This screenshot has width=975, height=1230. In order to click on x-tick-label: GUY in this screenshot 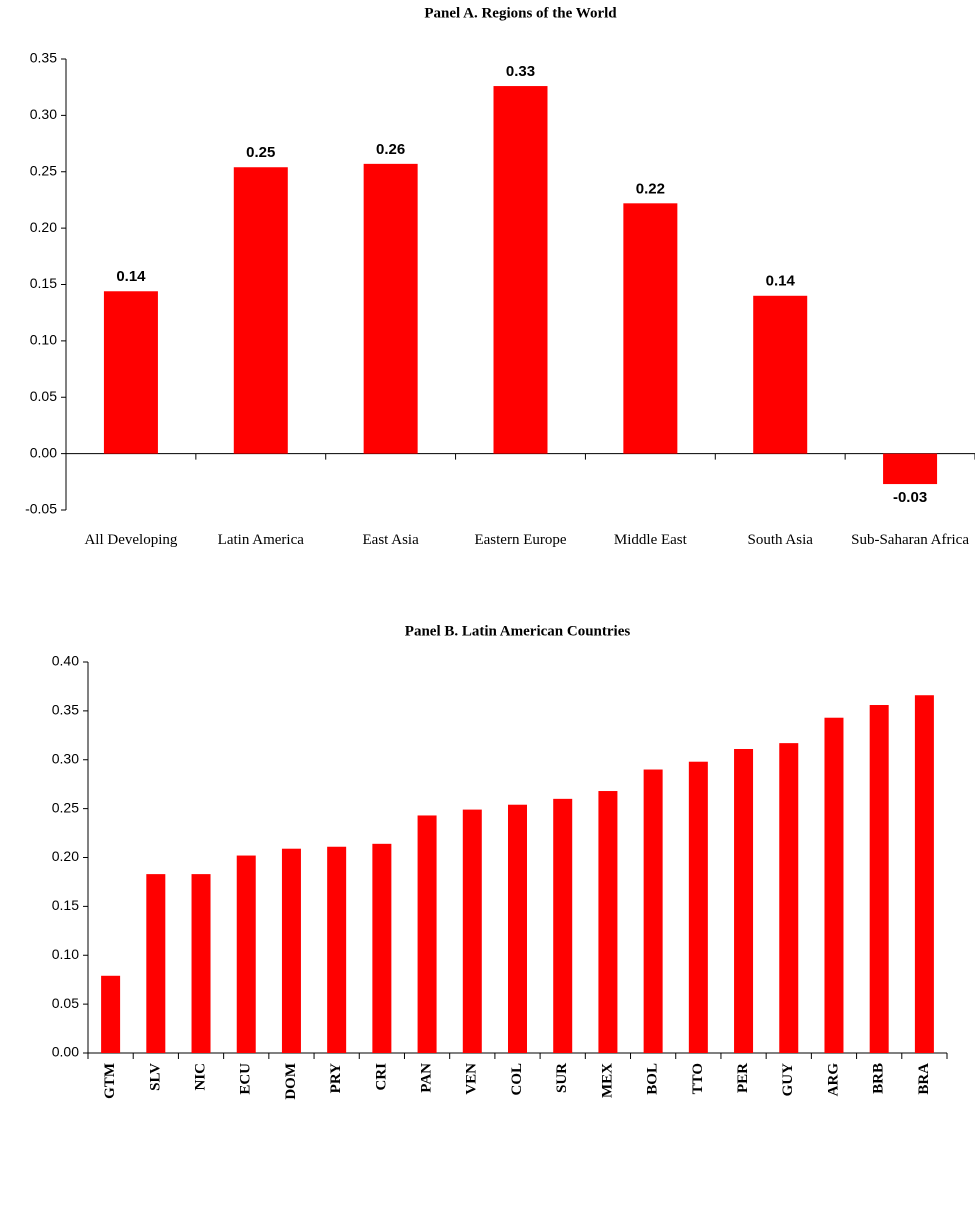, I will do `click(788, 1080)`.